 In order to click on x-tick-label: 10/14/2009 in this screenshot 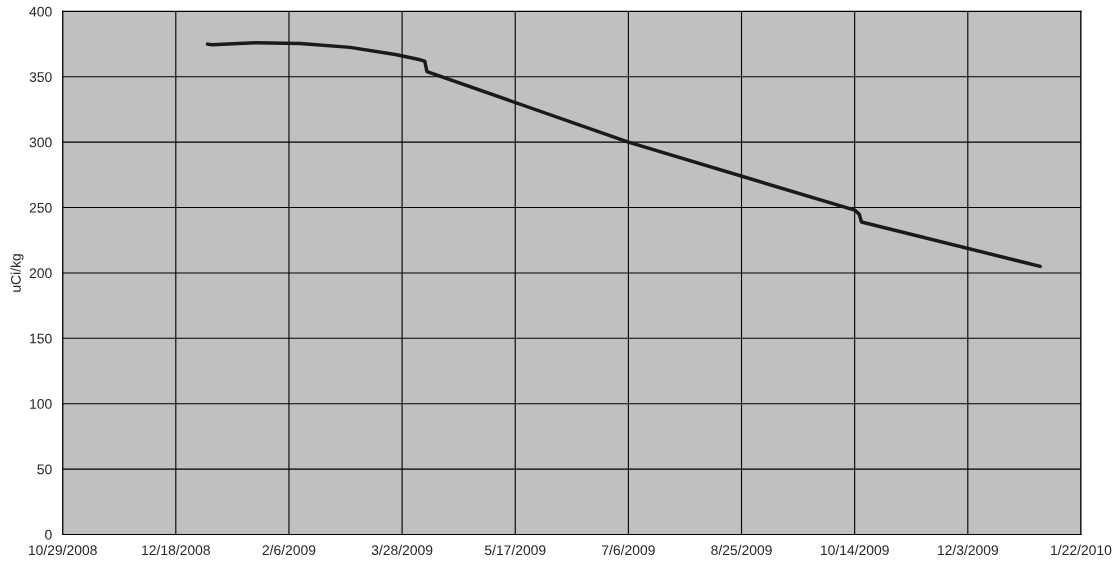, I will do `click(854, 550)`.